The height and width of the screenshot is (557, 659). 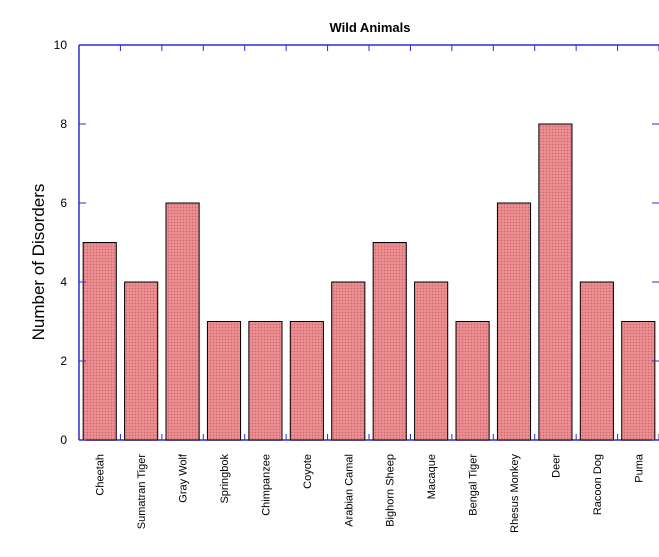 What do you see at coordinates (63, 440) in the screenshot?
I see `y-tick-label: 0` at bounding box center [63, 440].